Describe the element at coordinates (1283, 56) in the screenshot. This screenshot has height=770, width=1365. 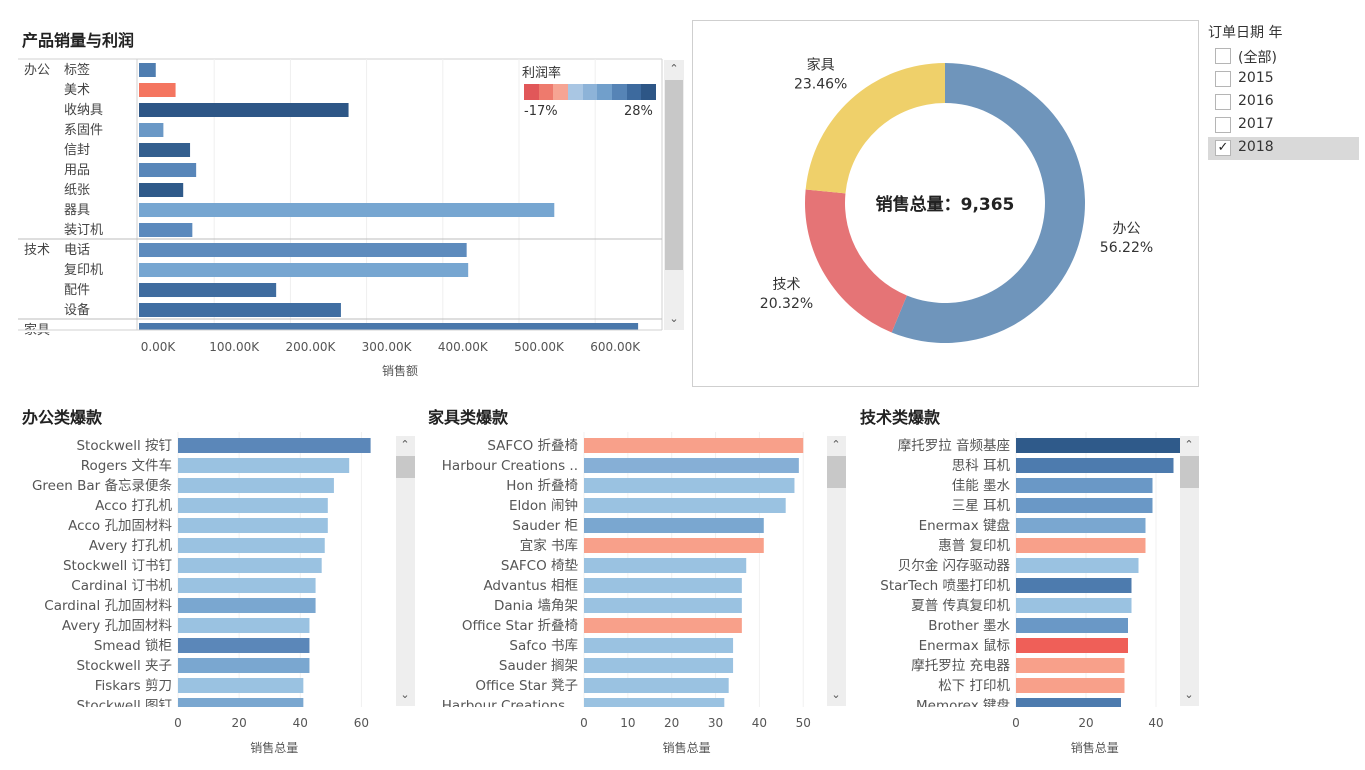
I see `filter-option-(全部): (全部)` at that location.